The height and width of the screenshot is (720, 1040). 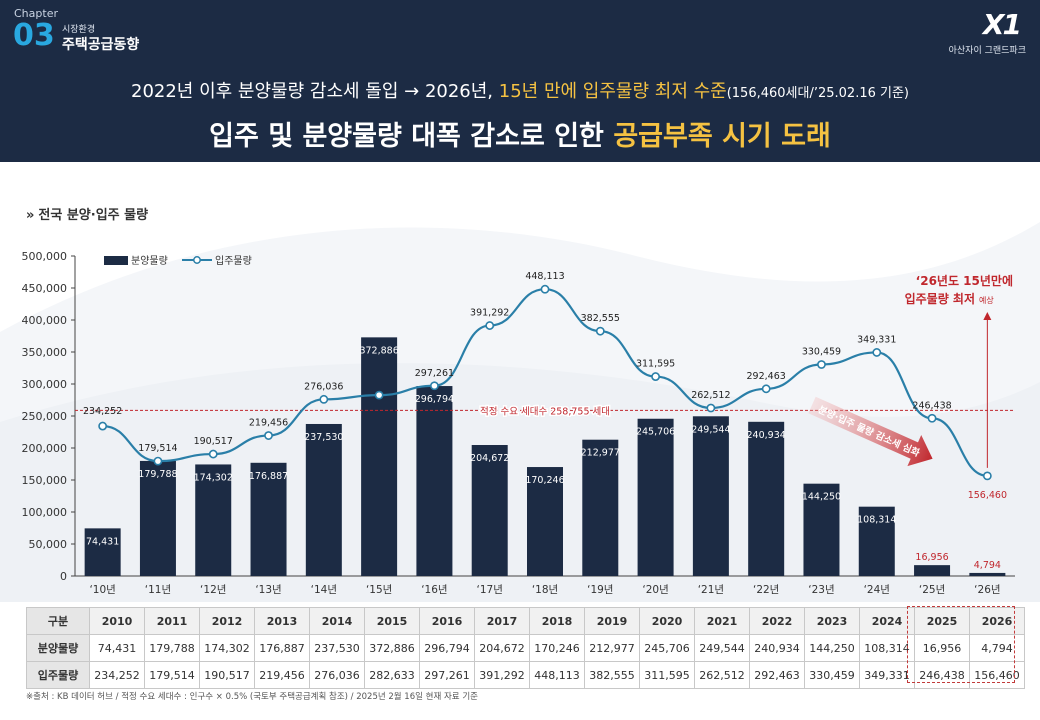 What do you see at coordinates (931, 557) in the screenshot?
I see `bar-value-label: 16,956` at bounding box center [931, 557].